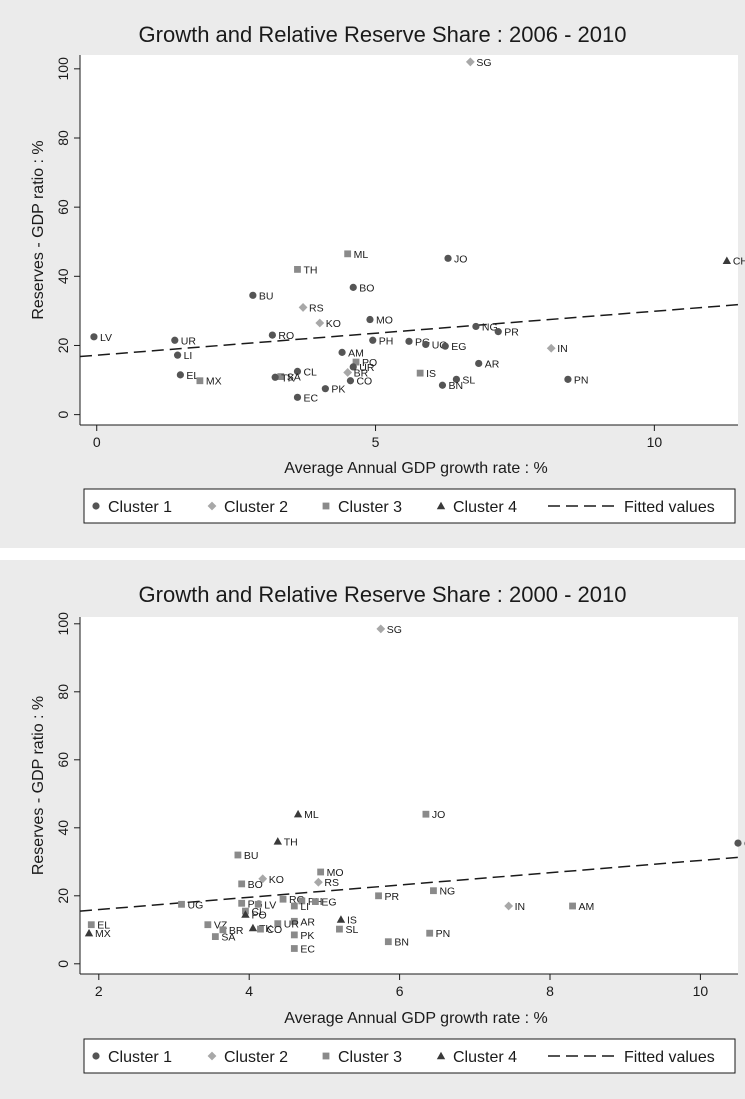  What do you see at coordinates (320, 323) in the screenshot?
I see `data-point-ko` at bounding box center [320, 323].